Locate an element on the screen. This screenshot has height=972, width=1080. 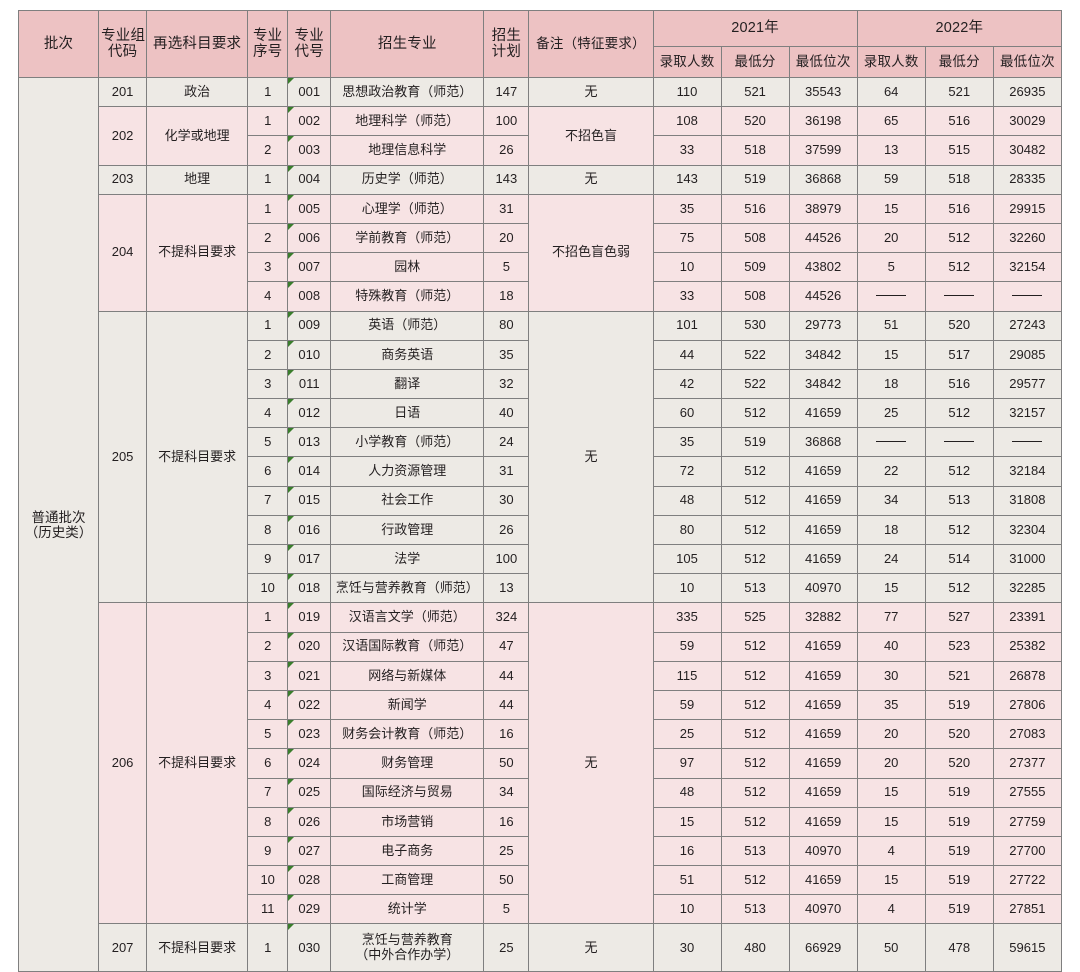
plan-cell: 30 is located at coordinates (506, 500).